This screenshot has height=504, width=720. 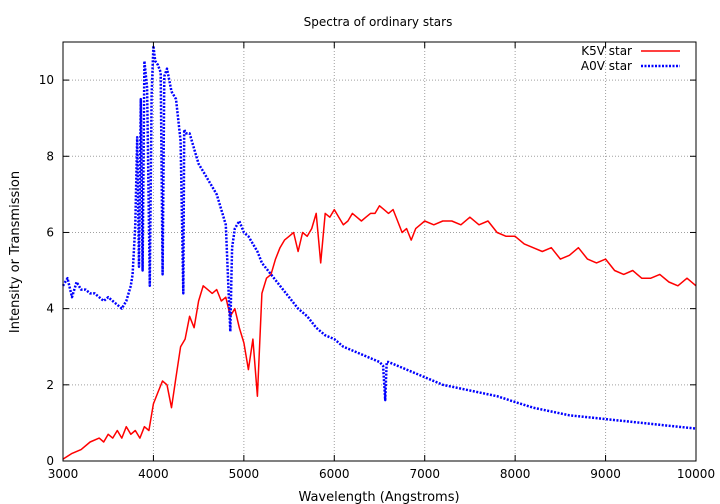 I want to click on legend-label: A0V star, so click(x=606, y=66).